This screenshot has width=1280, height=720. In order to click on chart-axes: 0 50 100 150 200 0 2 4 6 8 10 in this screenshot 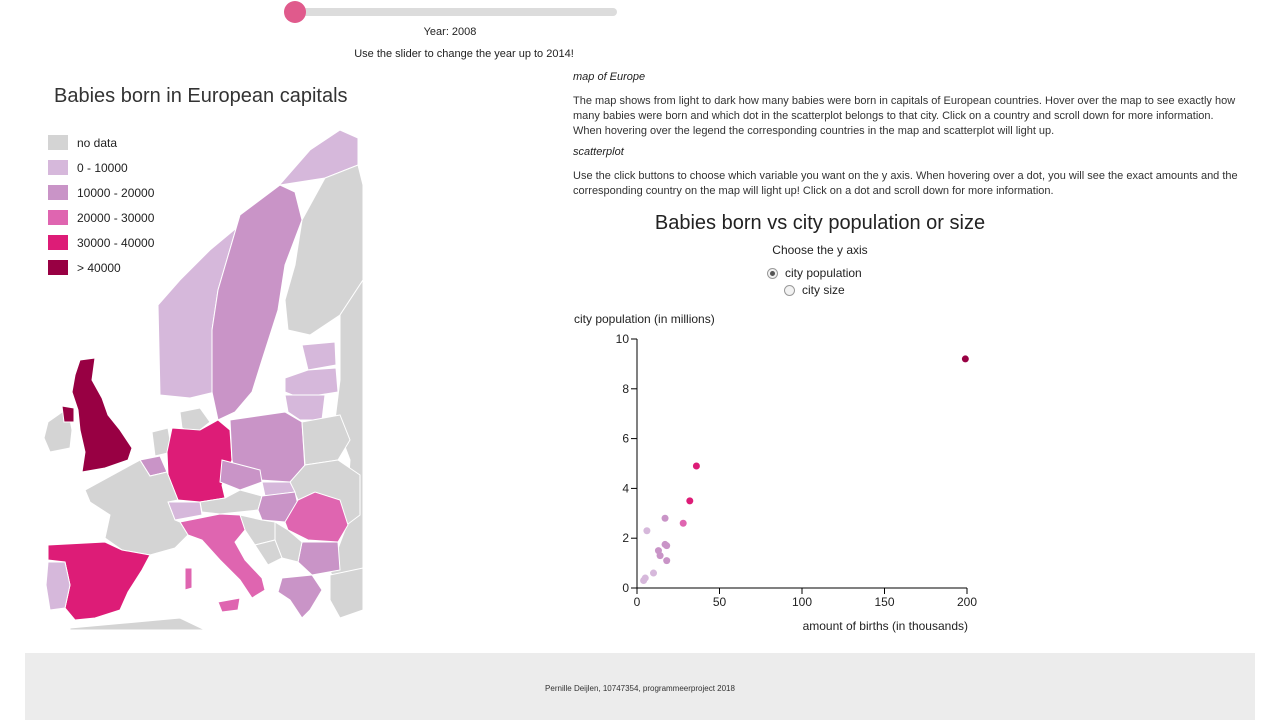, I will do `click(797, 470)`.